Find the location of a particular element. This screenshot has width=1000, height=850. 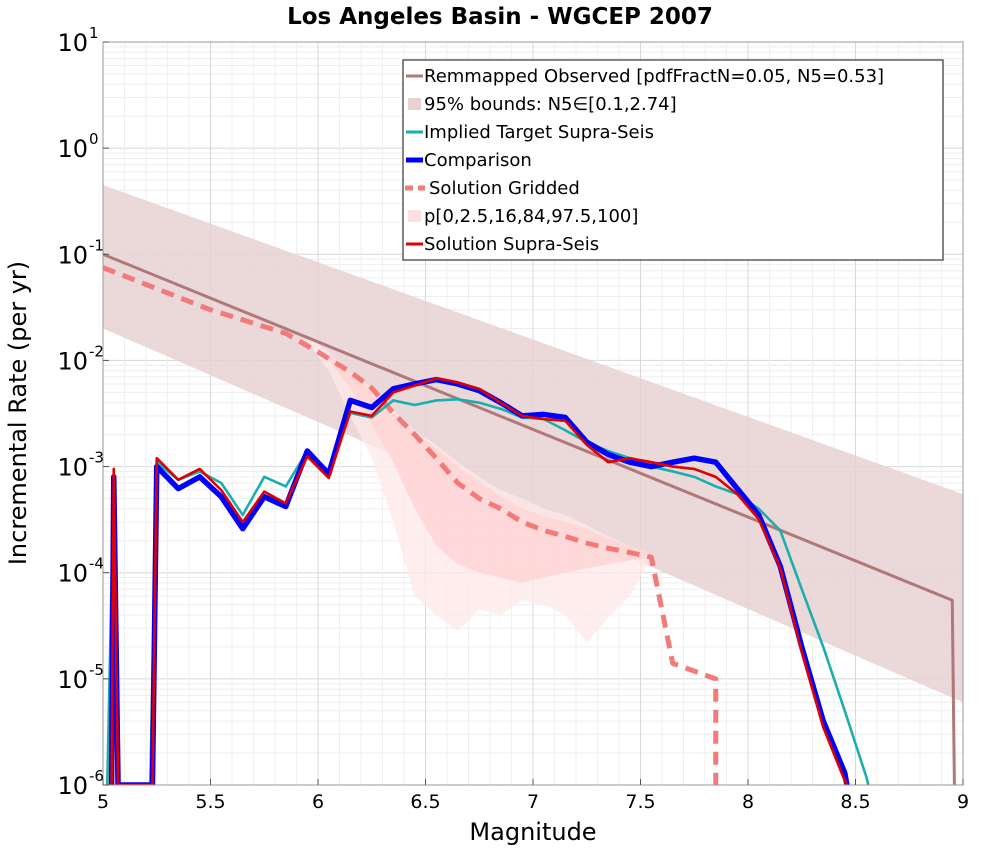

y-tick-exponent: -1 is located at coordinates (96, 245).